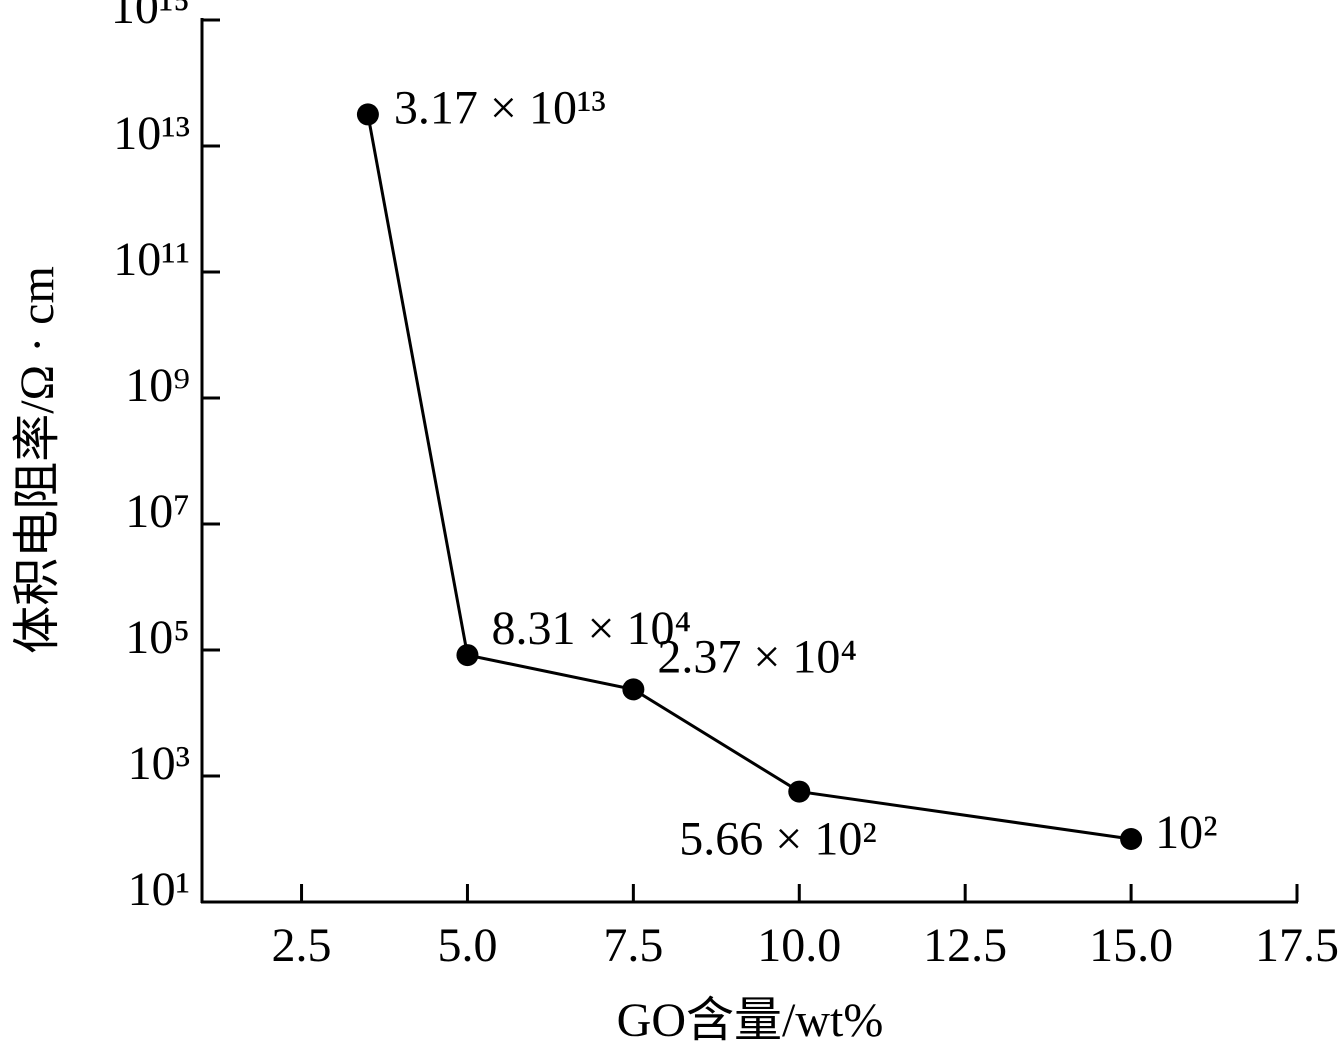 This screenshot has width=1342, height=1052. I want to click on x-tick-label: 5.0, so click(467, 945).